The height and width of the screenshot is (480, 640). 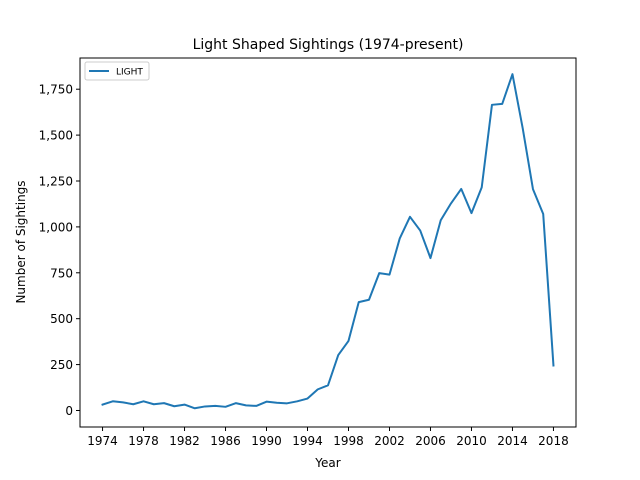 I want to click on chart-title: Light Shaped Sightings (1974-present), so click(x=328, y=45).